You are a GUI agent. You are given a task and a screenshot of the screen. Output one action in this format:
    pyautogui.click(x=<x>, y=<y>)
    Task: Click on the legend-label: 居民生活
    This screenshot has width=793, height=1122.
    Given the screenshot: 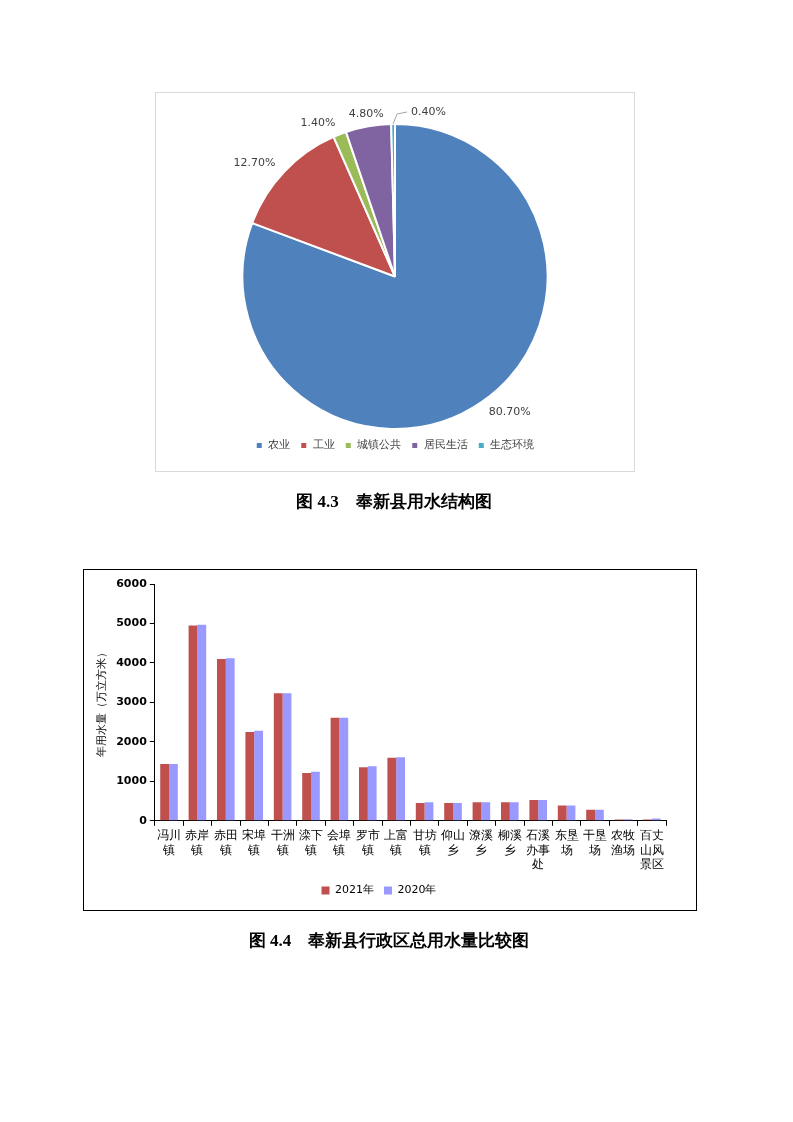 What is the action you would take?
    pyautogui.click(x=445, y=445)
    